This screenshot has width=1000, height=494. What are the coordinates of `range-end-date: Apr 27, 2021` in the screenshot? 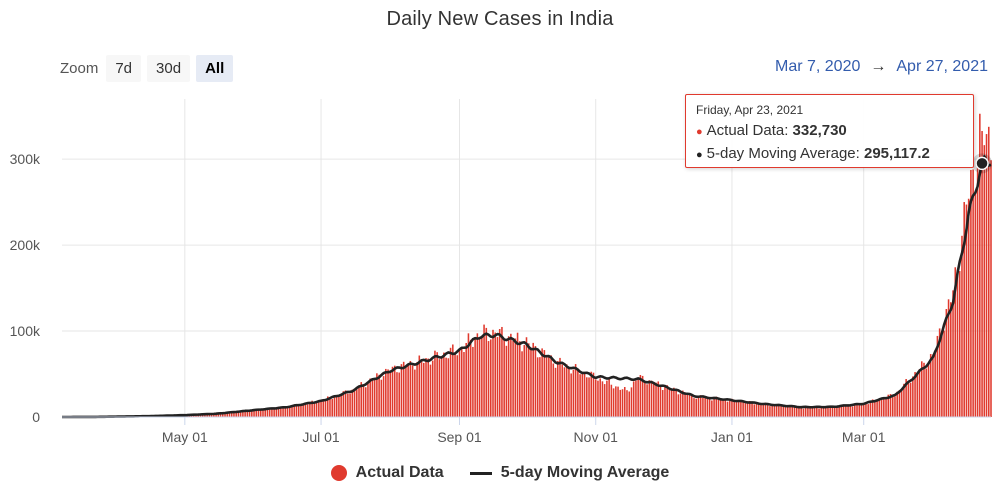 It's located at (942, 66).